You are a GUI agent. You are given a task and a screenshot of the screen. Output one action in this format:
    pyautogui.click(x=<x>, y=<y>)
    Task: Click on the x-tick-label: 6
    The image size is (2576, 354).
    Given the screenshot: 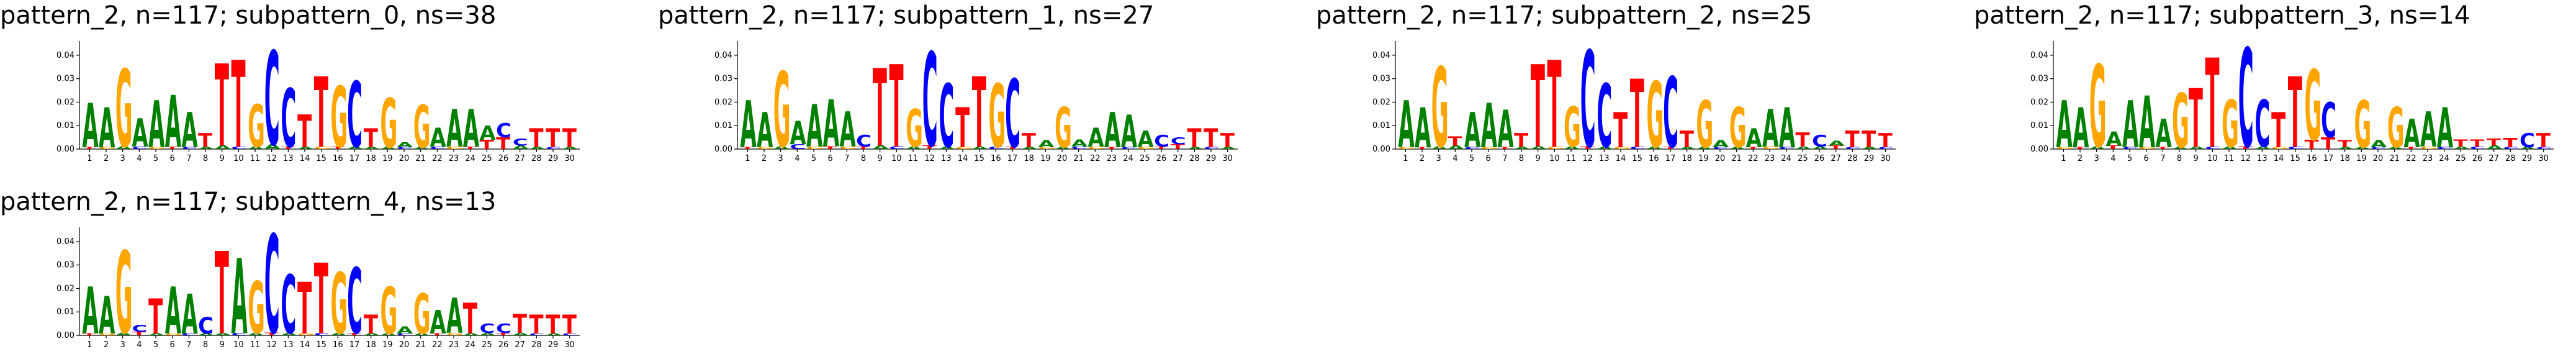 What is the action you would take?
    pyautogui.click(x=2146, y=158)
    